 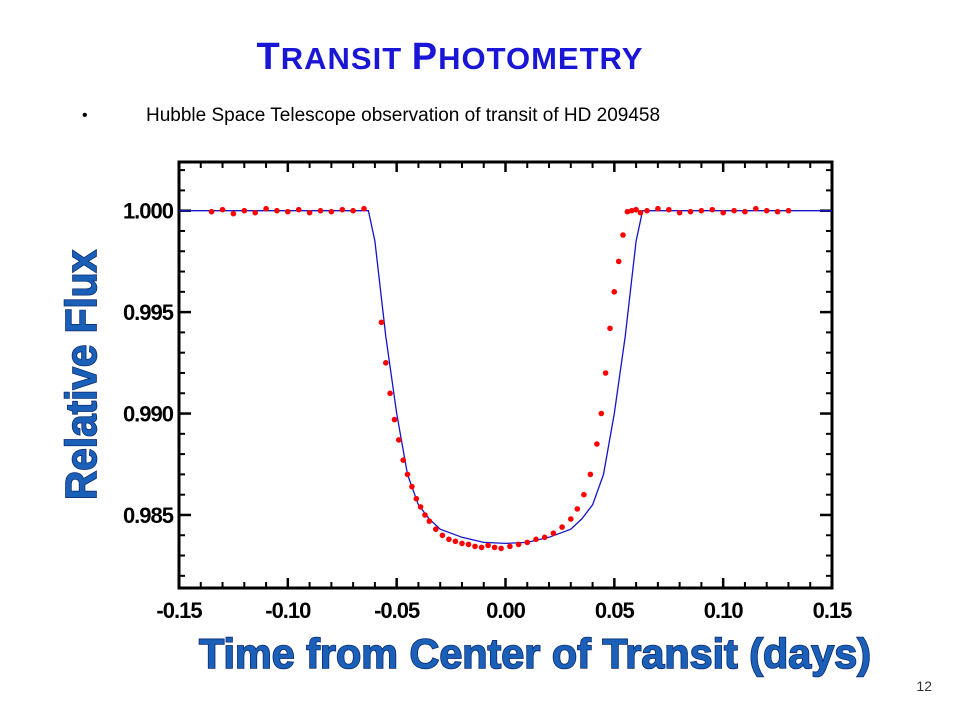 What do you see at coordinates (397, 610) in the screenshot?
I see `x-tick-label: -0.05` at bounding box center [397, 610].